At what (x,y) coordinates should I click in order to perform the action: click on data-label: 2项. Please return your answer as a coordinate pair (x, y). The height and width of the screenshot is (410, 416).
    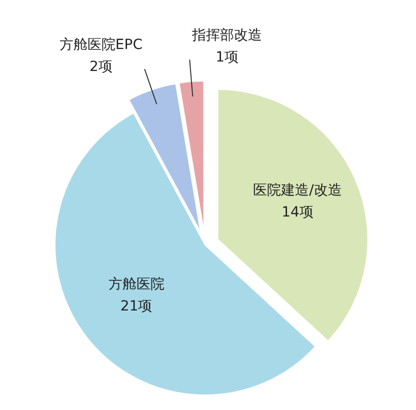
    Looking at the image, I should click on (101, 67).